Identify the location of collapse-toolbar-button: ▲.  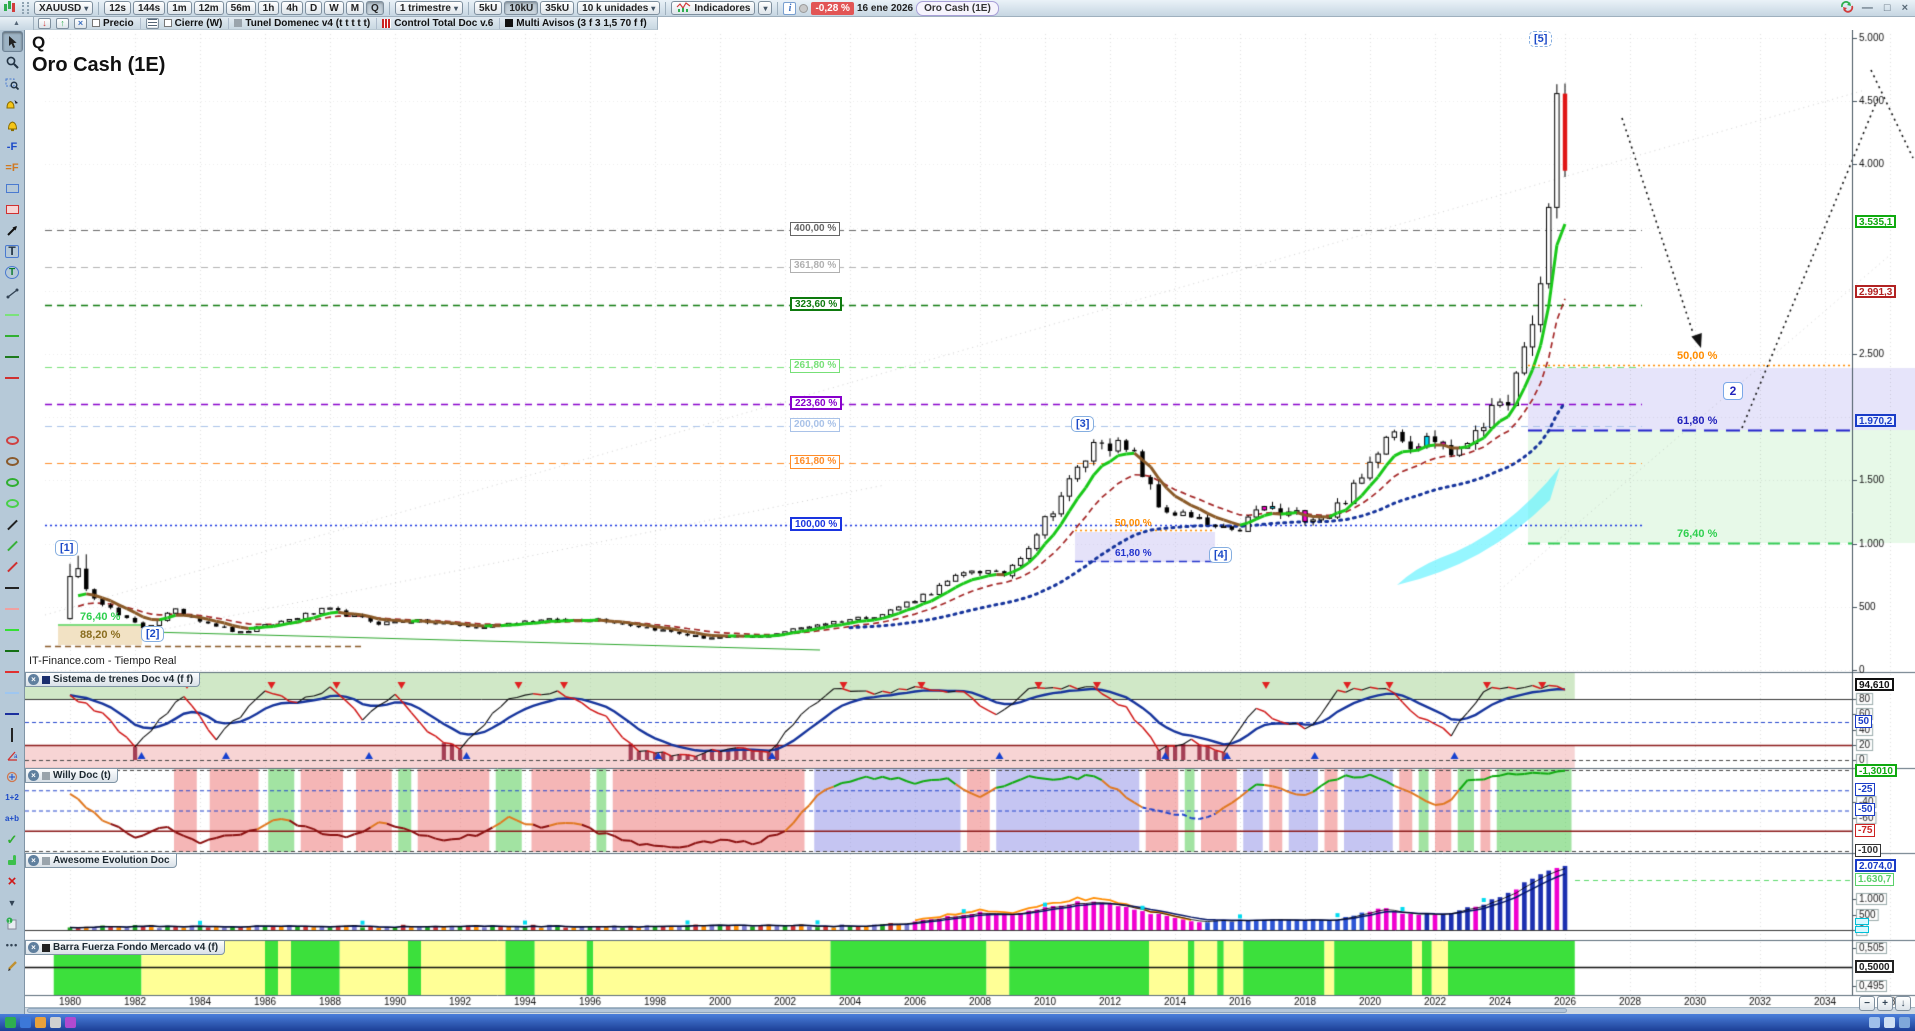
(17, 23).